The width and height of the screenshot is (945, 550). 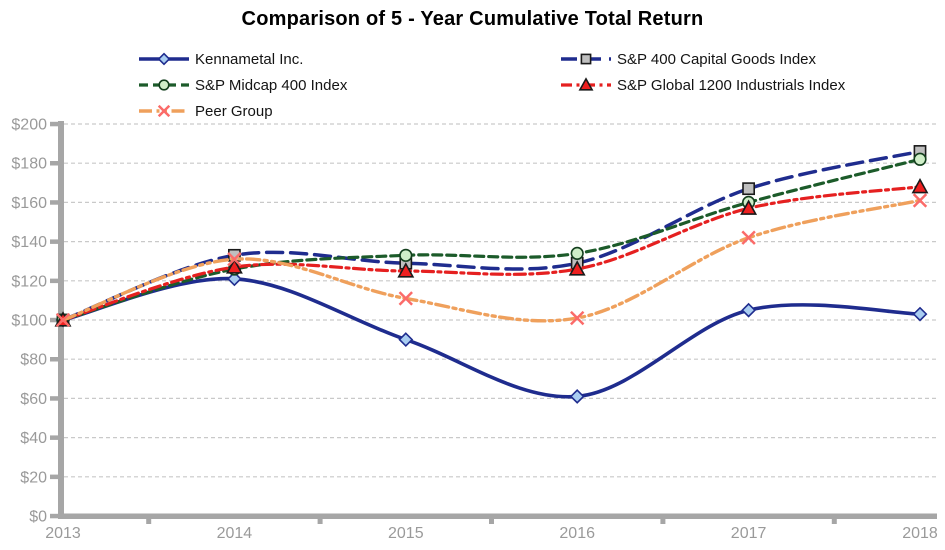 I want to click on y-axis-label: $20, so click(x=33, y=477).